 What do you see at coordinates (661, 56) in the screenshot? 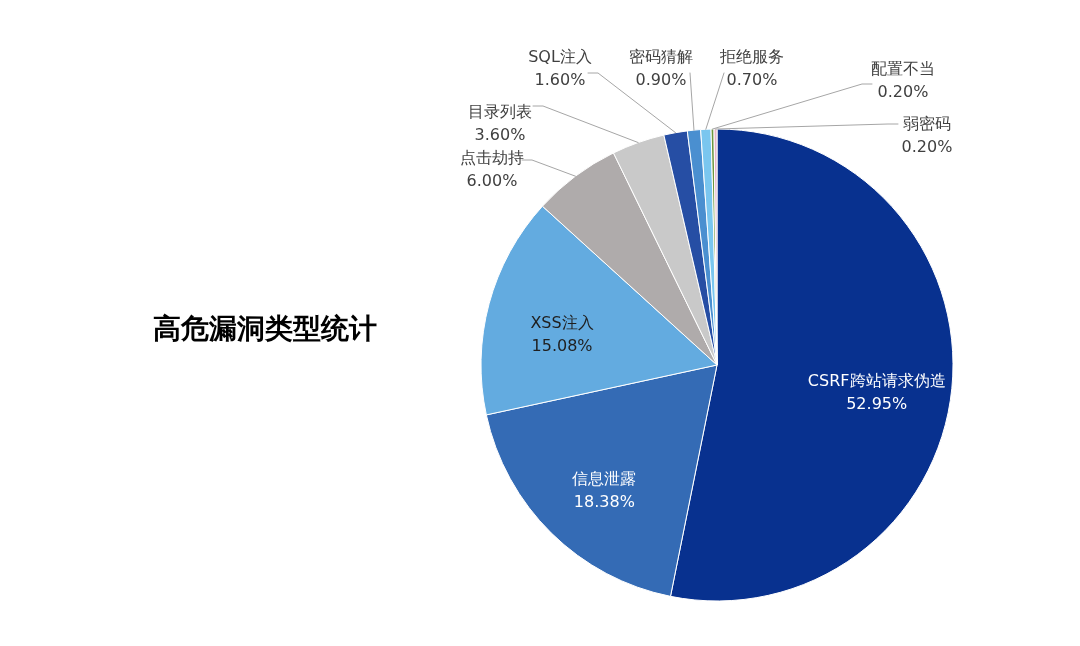
I see `slice-label: 密码猜解` at bounding box center [661, 56].